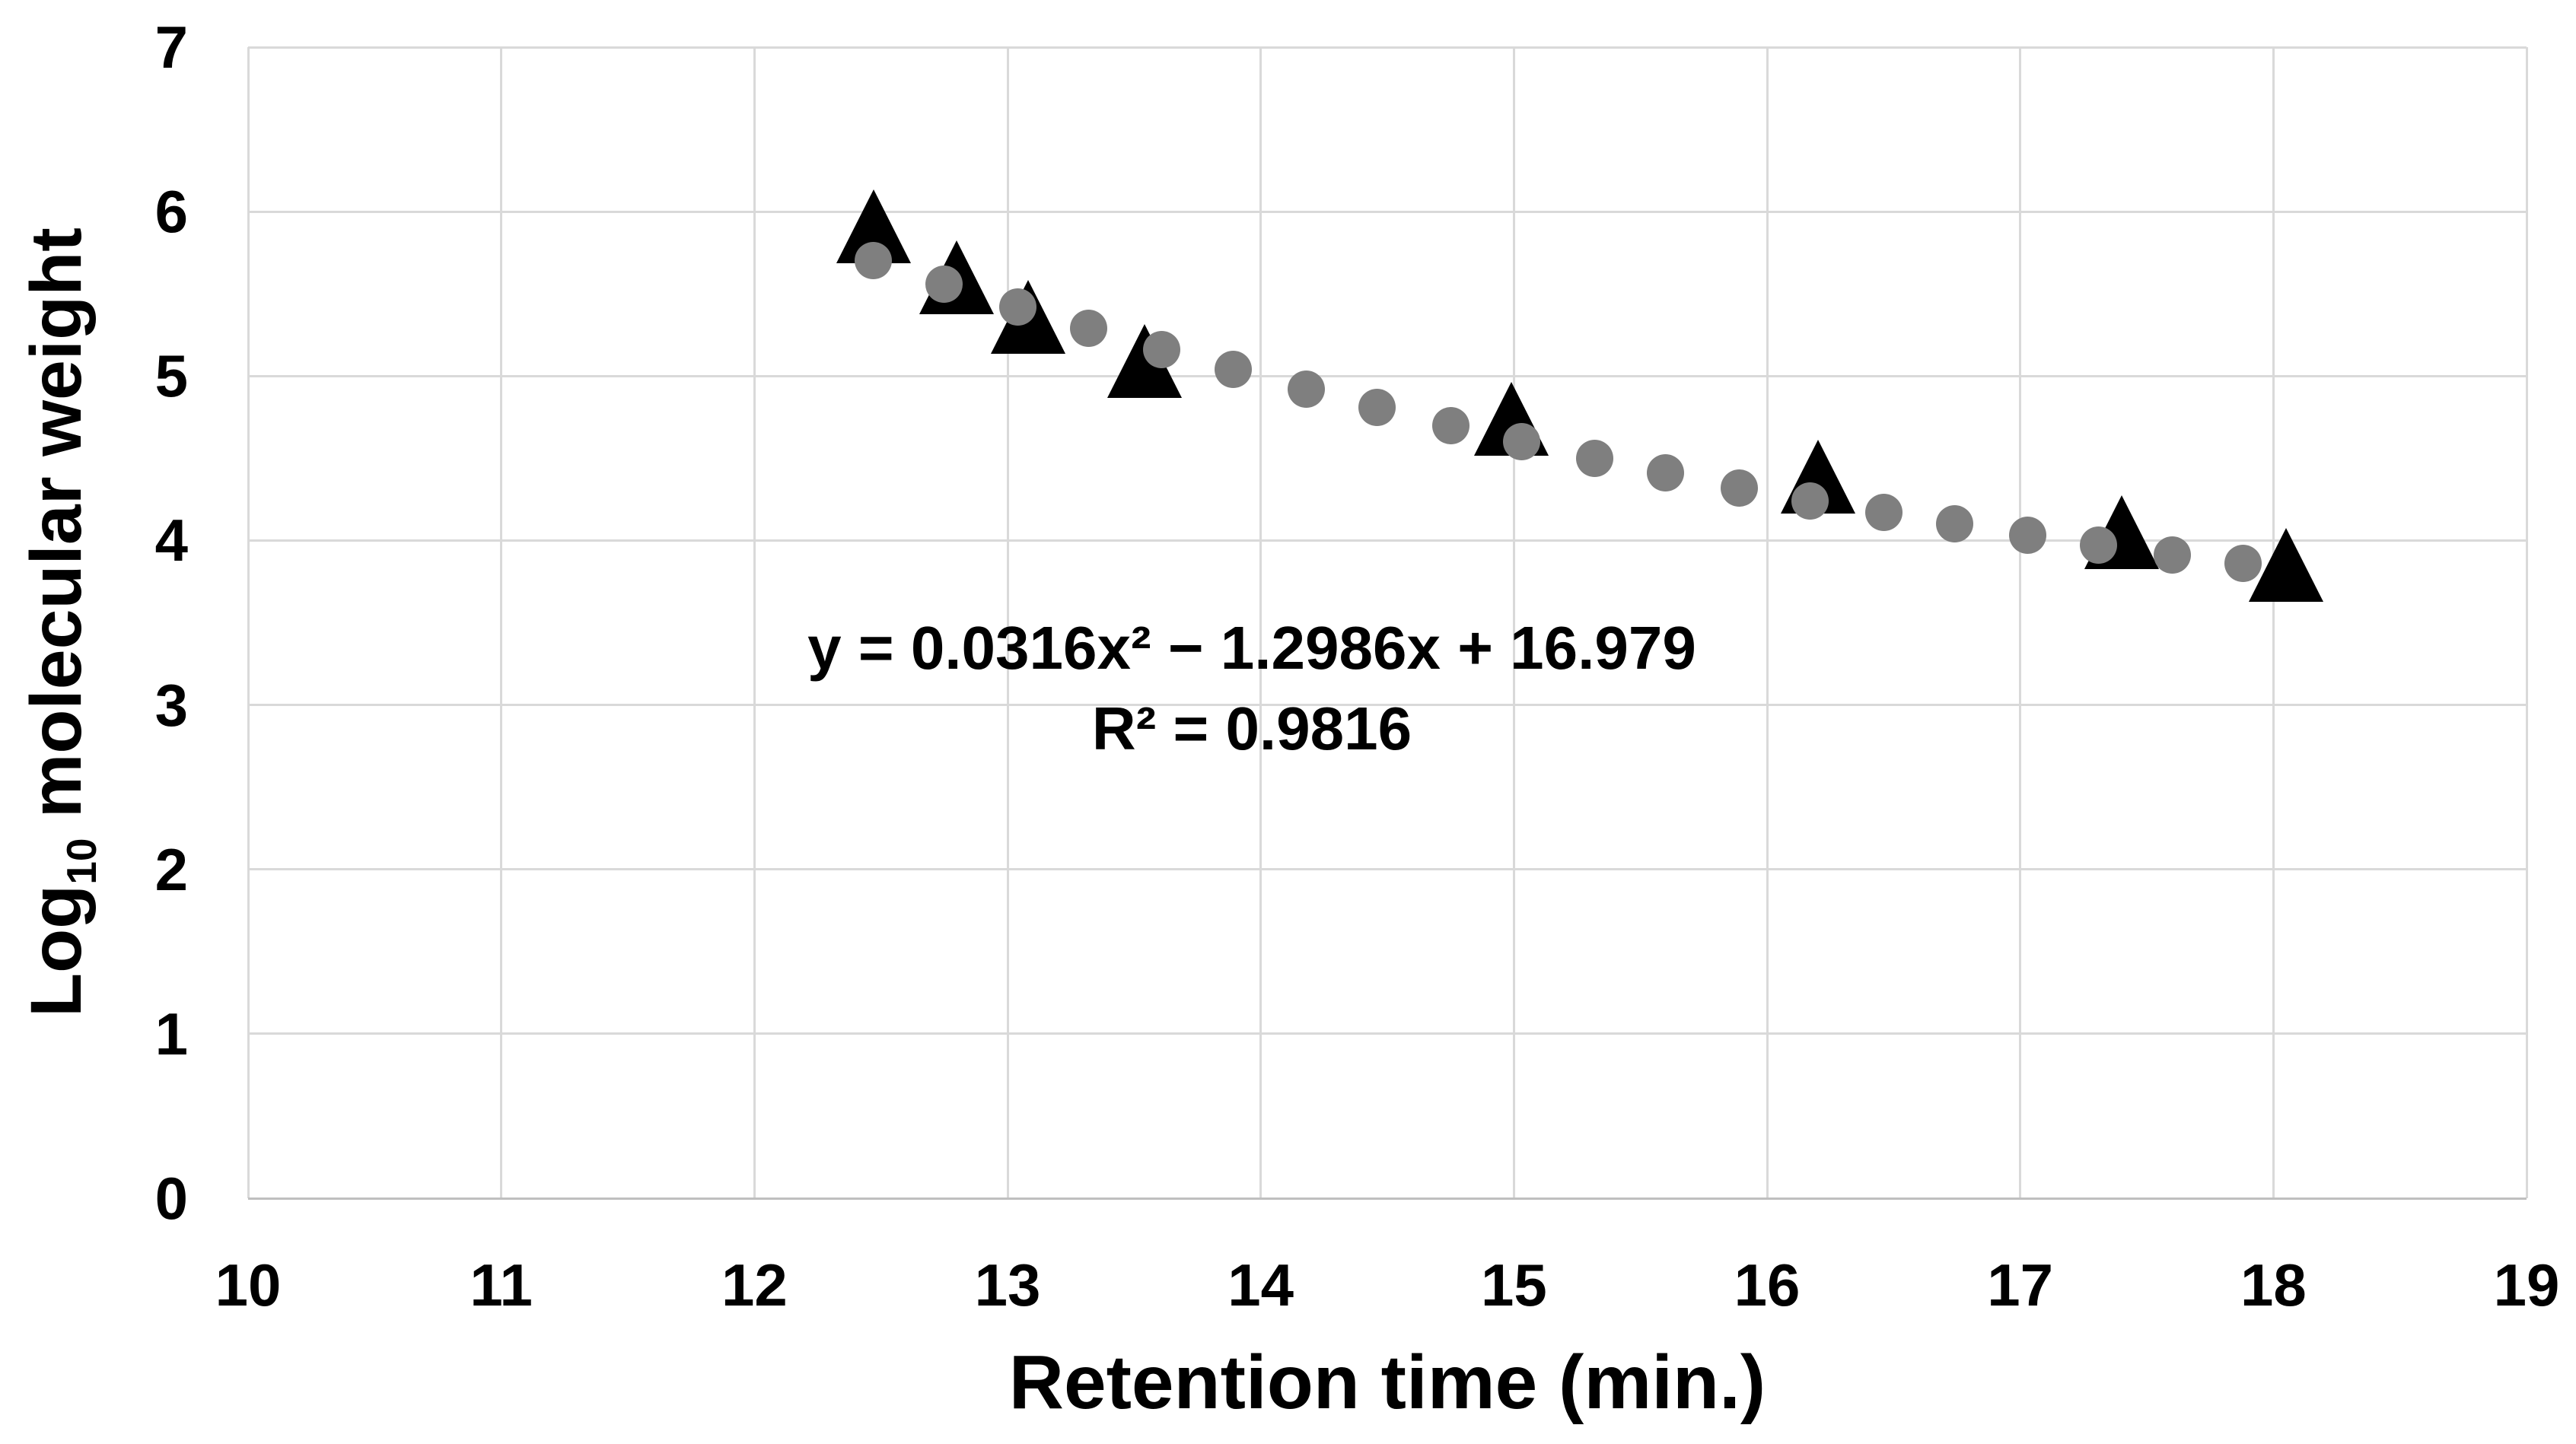 The height and width of the screenshot is (1444, 2576). I want to click on y-tick-label: 1, so click(171, 1033).